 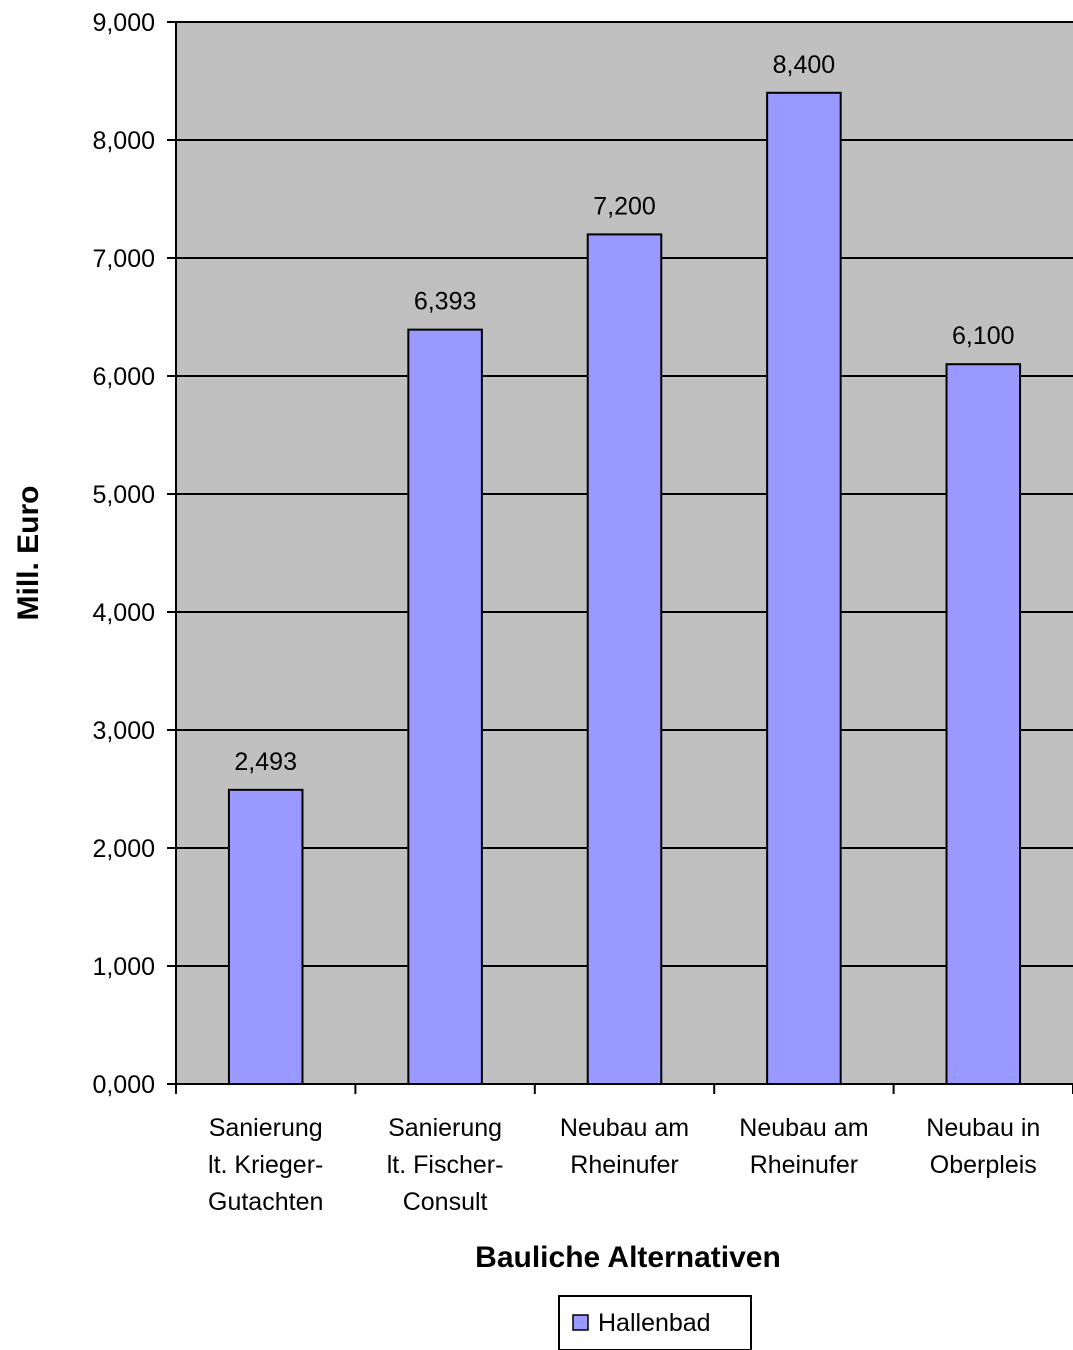 I want to click on y-tick-label: 7,000, so click(x=123, y=259).